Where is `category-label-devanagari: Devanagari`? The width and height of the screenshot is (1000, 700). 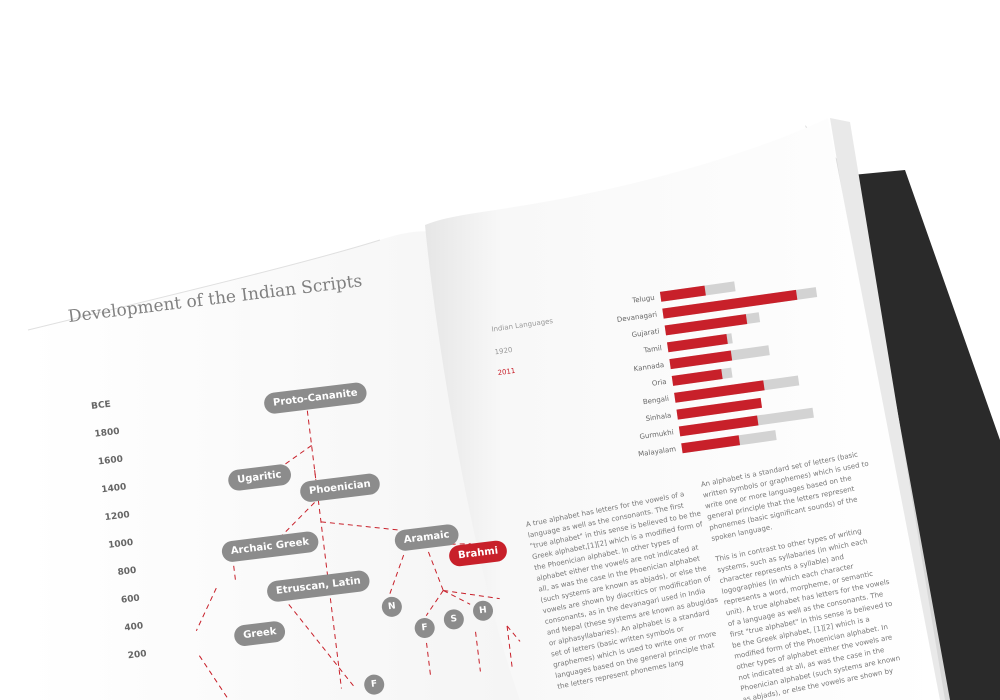 category-label-devanagari: Devanagari is located at coordinates (637, 317).